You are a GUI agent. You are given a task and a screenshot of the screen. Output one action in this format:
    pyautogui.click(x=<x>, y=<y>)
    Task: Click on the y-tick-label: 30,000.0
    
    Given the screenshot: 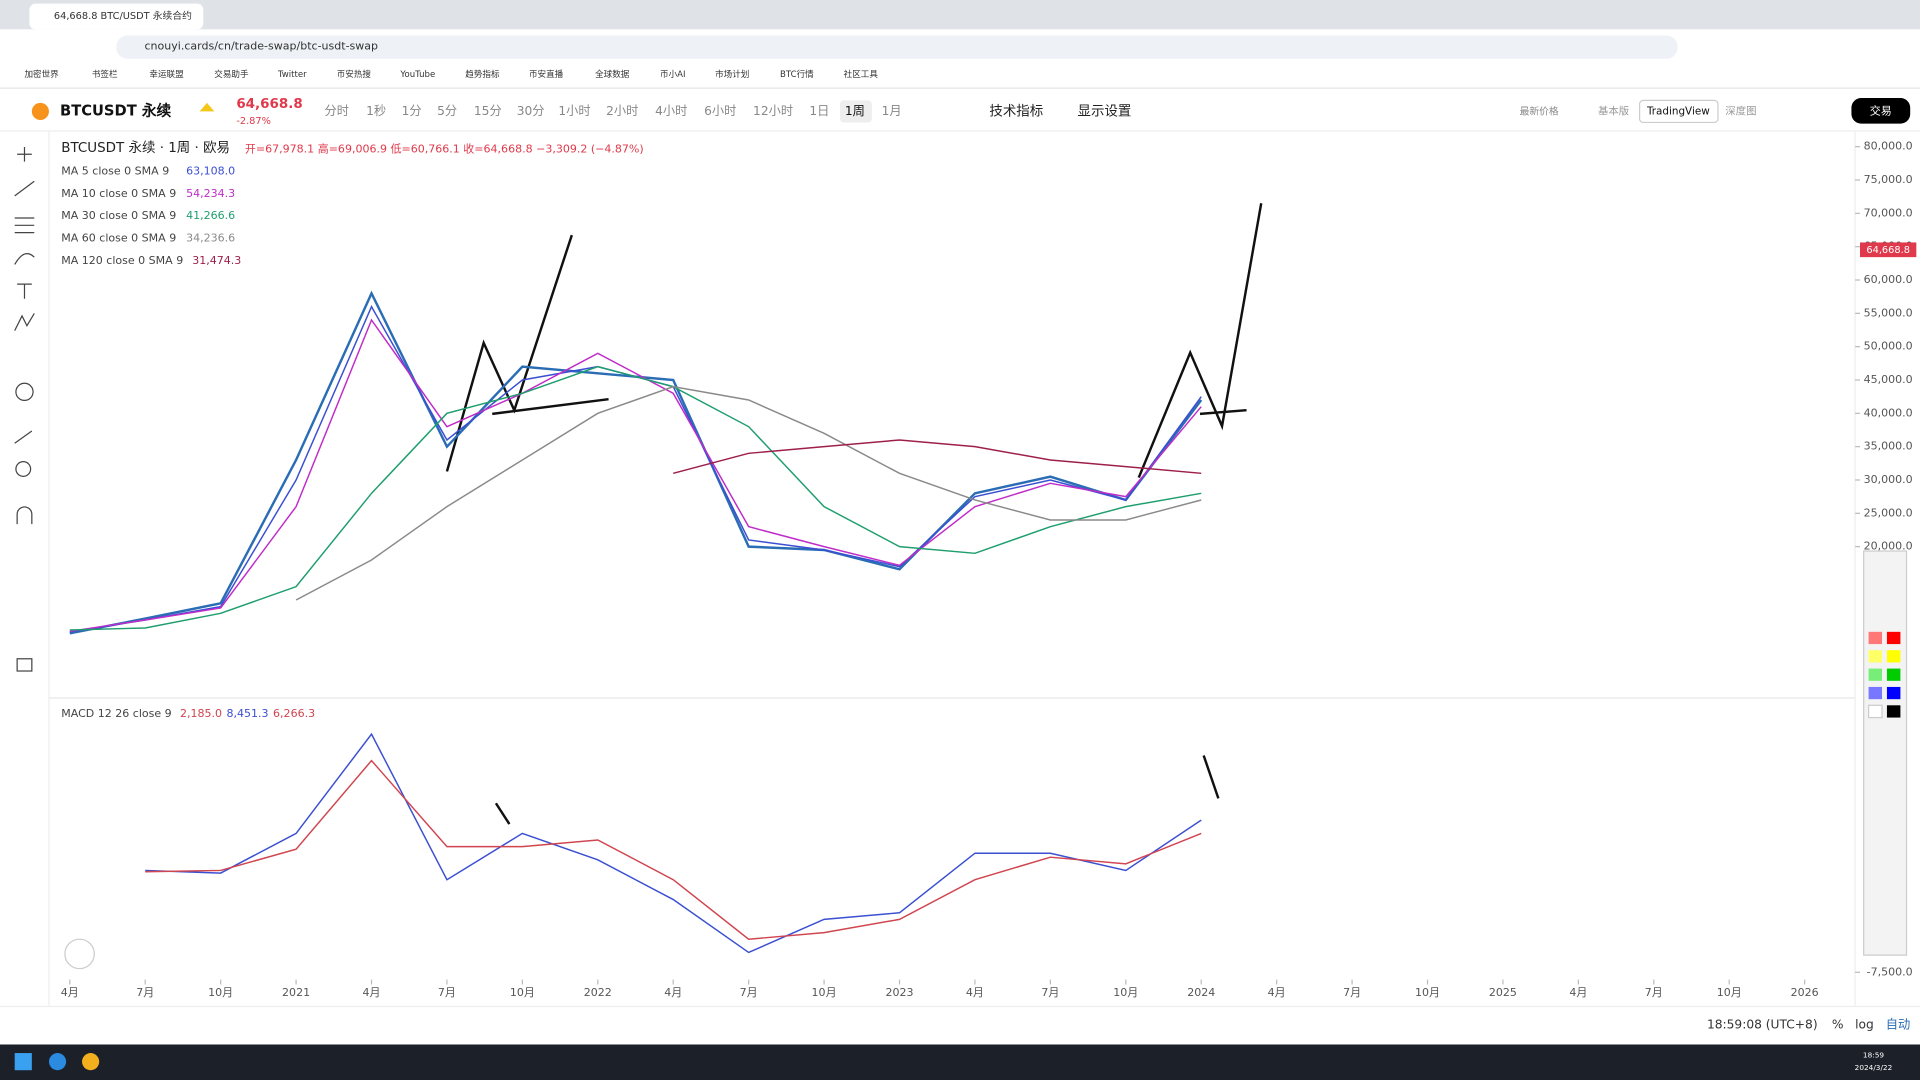 What is the action you would take?
    pyautogui.click(x=1888, y=479)
    